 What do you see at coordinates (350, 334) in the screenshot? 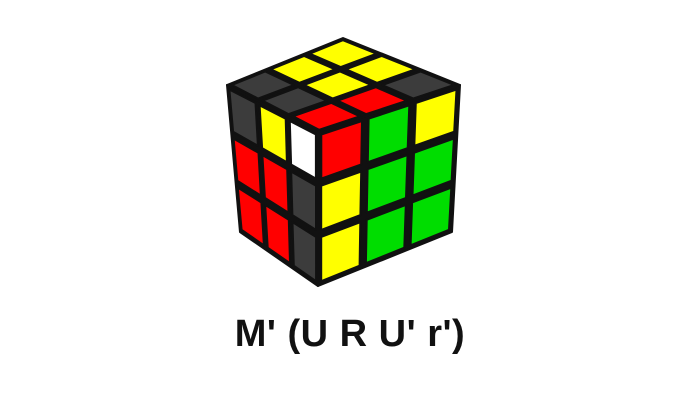
I see `algorithm-caption: M' (U R U' r')` at bounding box center [350, 334].